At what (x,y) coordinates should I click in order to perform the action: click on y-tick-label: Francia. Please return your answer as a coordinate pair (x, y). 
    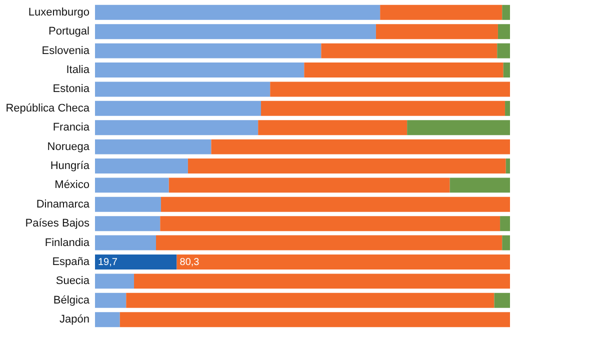
    Looking at the image, I should click on (71, 128).